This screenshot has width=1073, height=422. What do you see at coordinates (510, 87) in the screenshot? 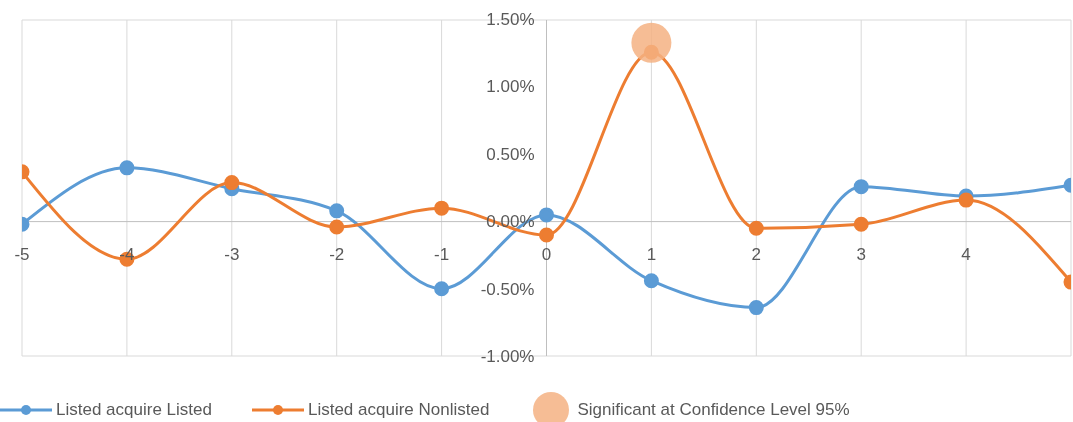
I see `y-tick-label: 1.00%` at bounding box center [510, 87].